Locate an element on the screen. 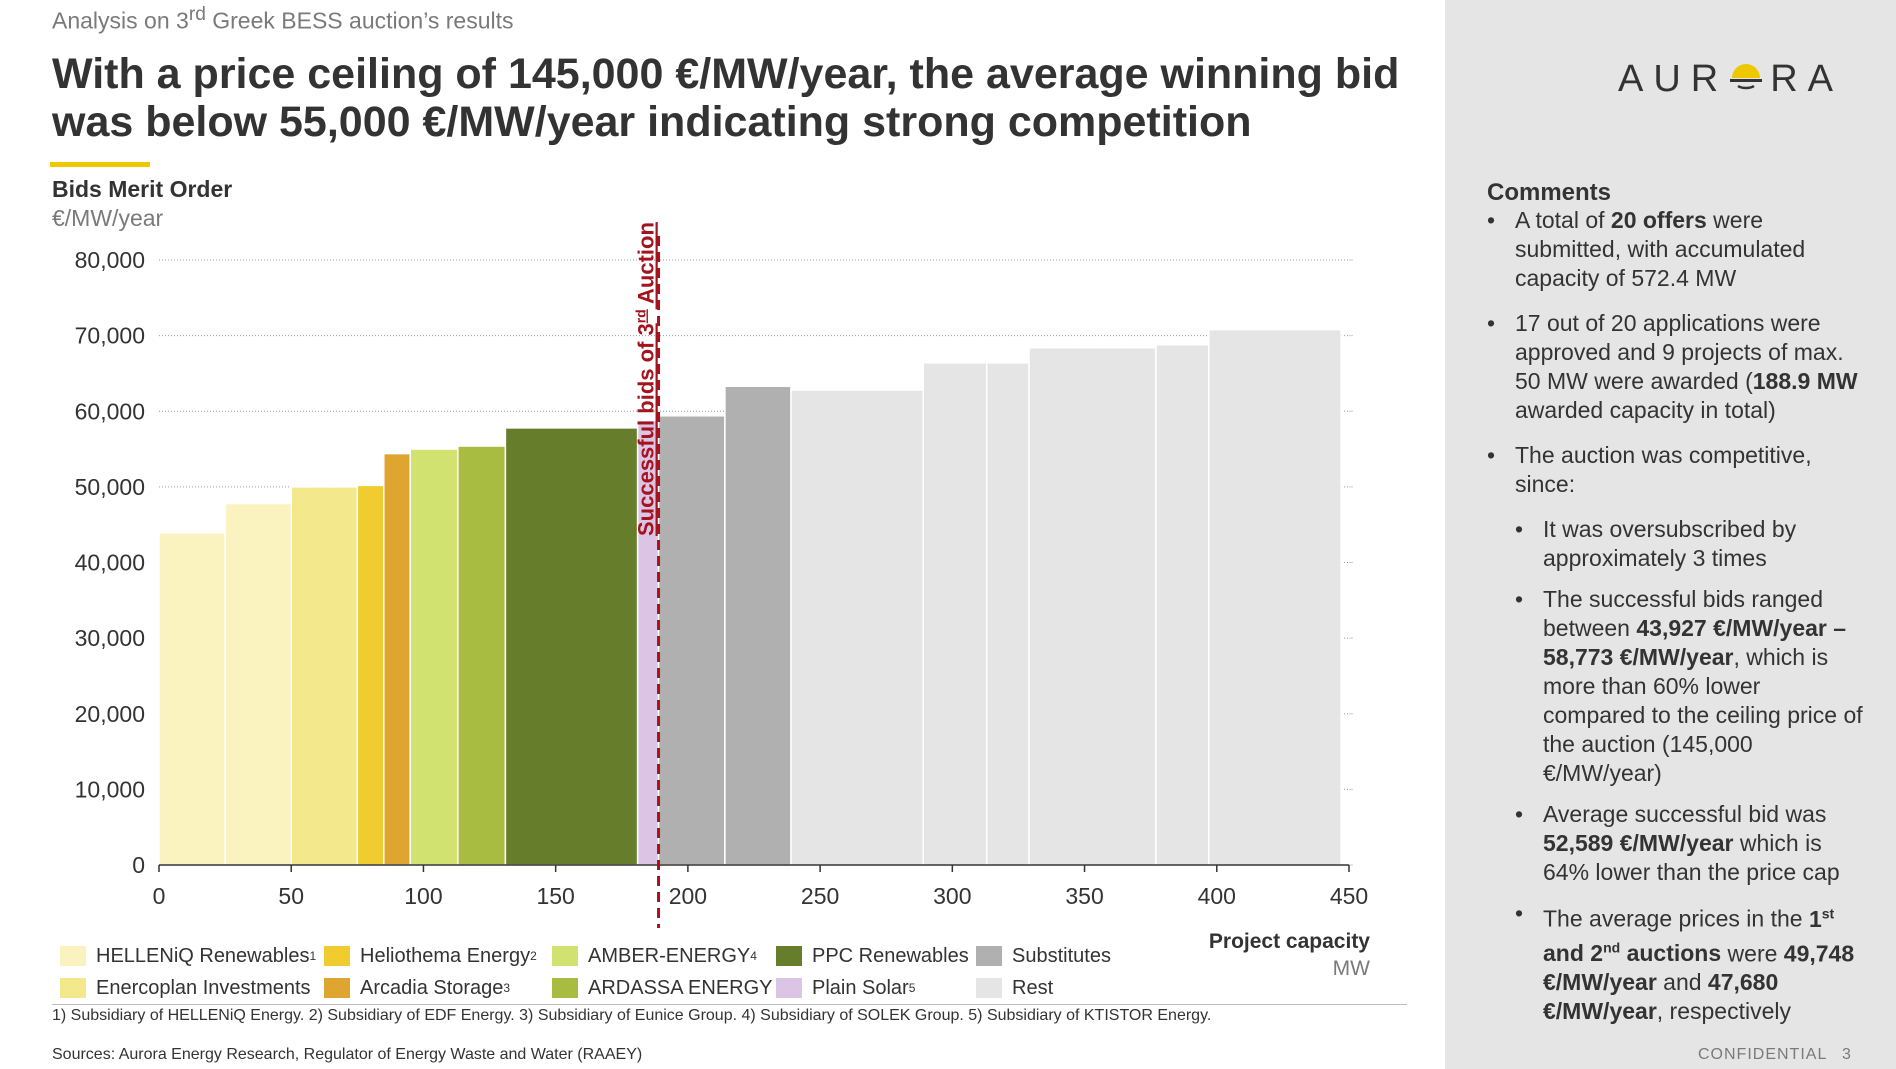 Image resolution: width=1896 pixels, height=1069 pixels. legend-footnote-marker: 4 is located at coordinates (753, 956).